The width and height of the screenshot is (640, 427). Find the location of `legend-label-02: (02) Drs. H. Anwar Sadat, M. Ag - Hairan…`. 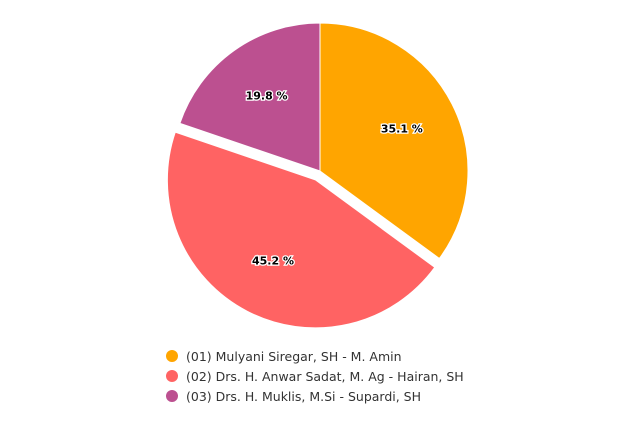

legend-label-02: (02) Drs. H. Anwar Sadat, M. Ag - Hairan… is located at coordinates (325, 376).